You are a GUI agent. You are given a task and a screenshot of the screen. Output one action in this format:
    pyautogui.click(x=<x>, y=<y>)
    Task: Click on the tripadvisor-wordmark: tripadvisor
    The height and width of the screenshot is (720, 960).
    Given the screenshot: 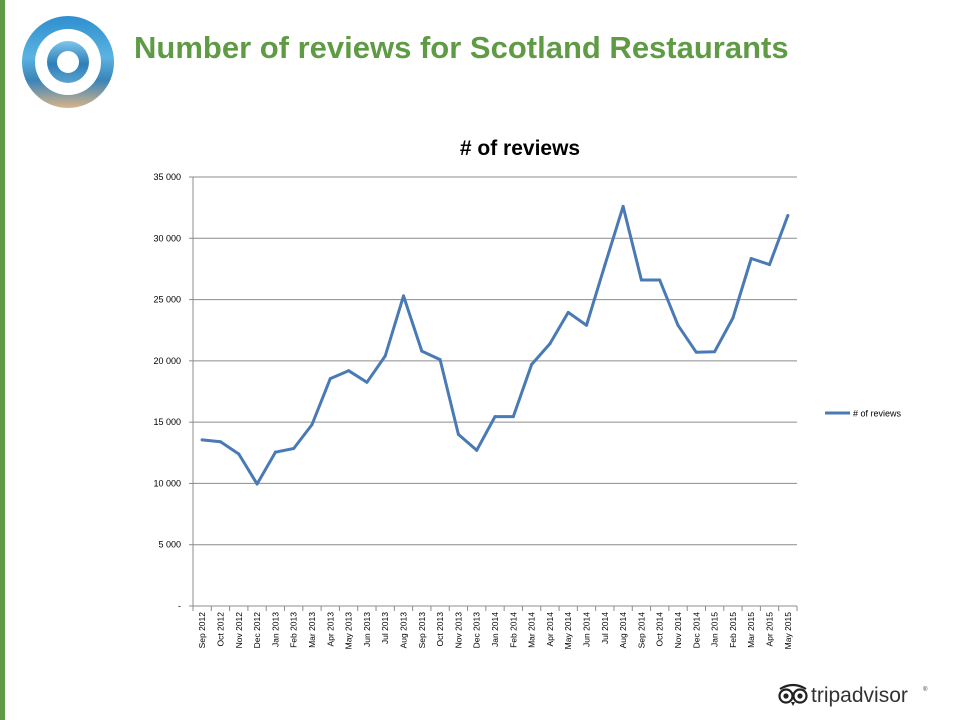 What is the action you would take?
    pyautogui.click(x=859, y=695)
    